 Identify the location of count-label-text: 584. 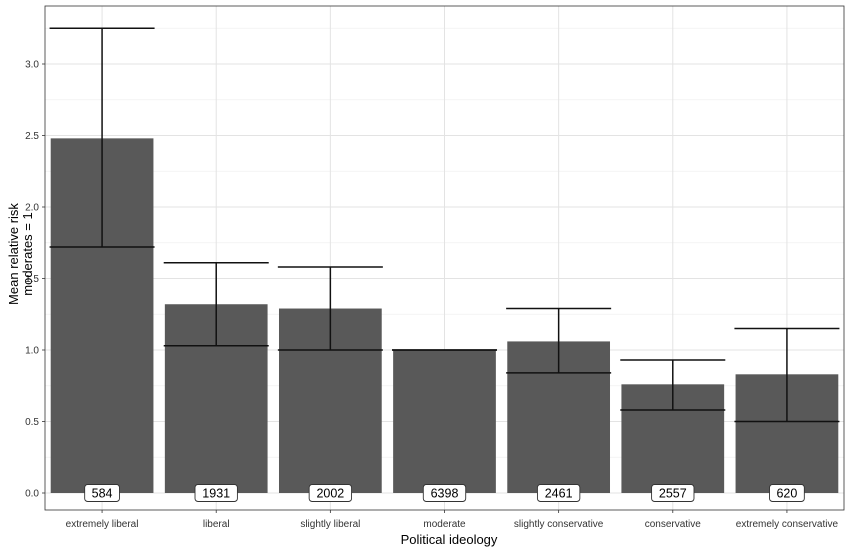
(102, 494).